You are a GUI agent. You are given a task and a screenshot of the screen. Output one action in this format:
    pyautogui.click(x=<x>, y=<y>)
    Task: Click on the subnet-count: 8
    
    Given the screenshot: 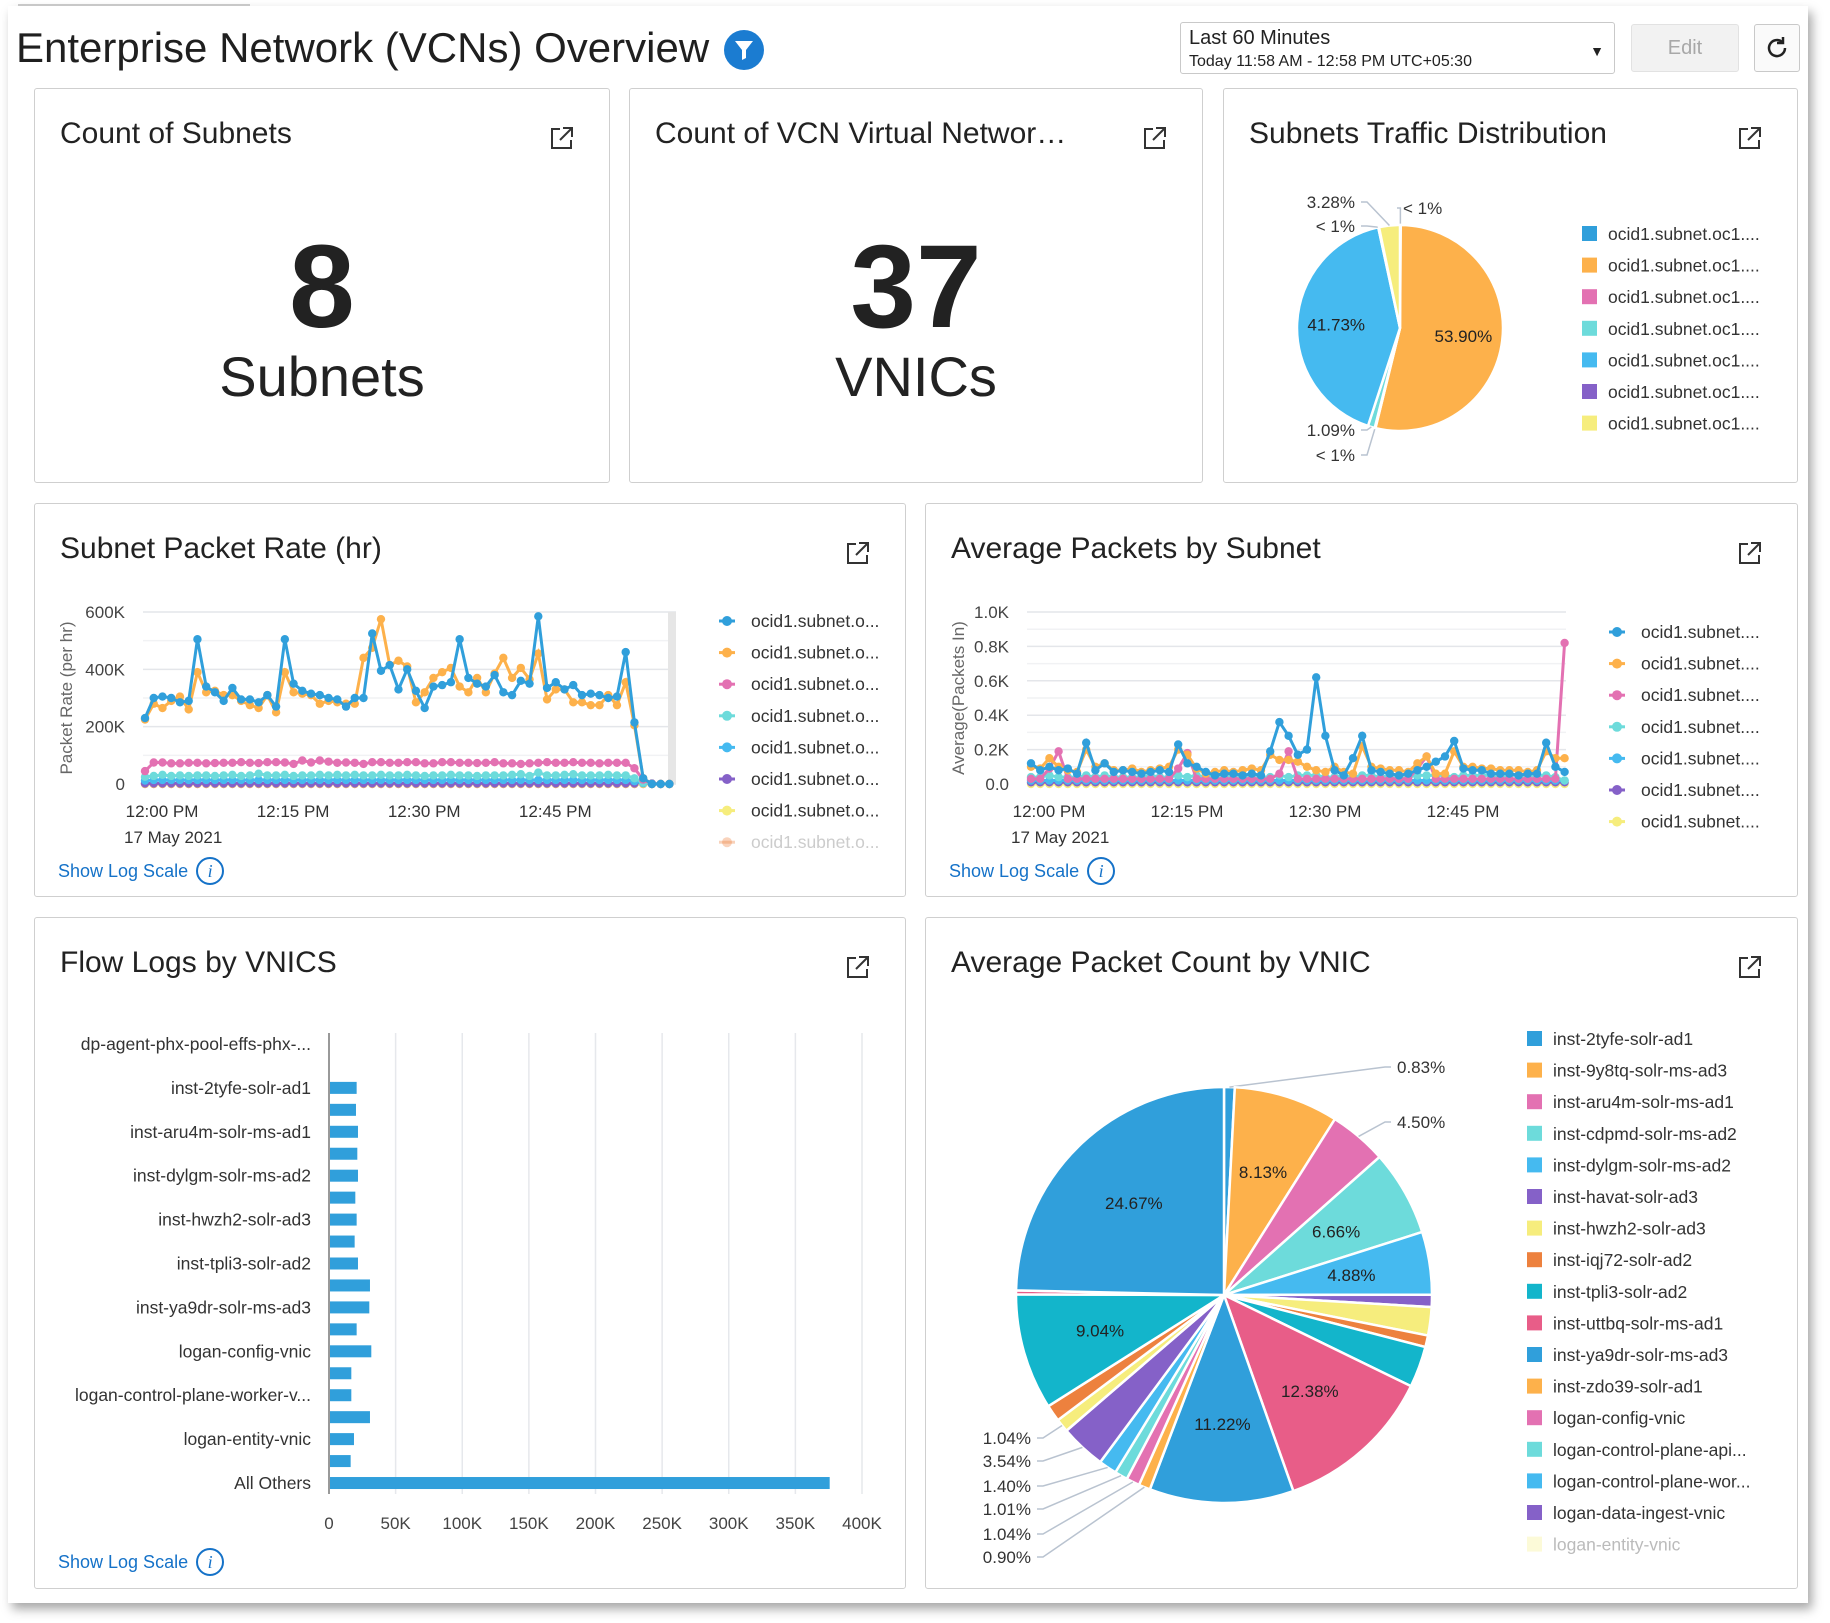 What is the action you would take?
    pyautogui.click(x=322, y=287)
    